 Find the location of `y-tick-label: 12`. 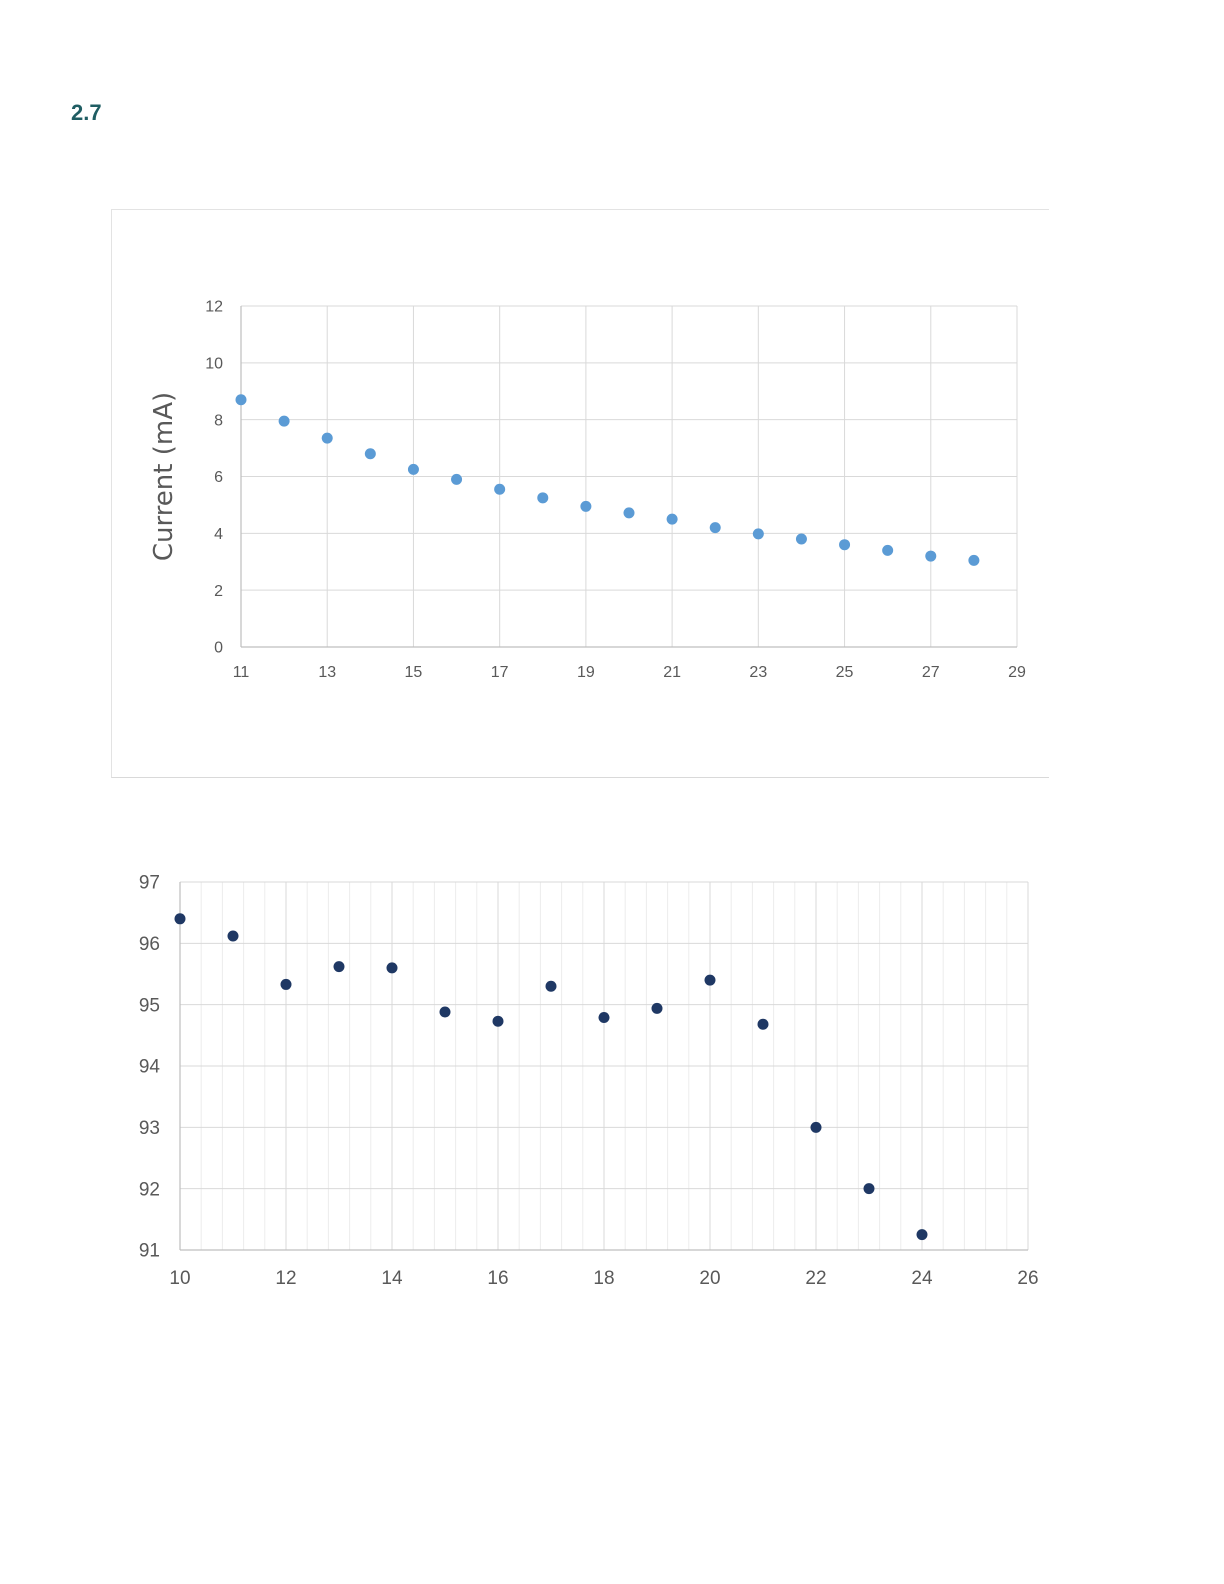

y-tick-label: 12 is located at coordinates (214, 307).